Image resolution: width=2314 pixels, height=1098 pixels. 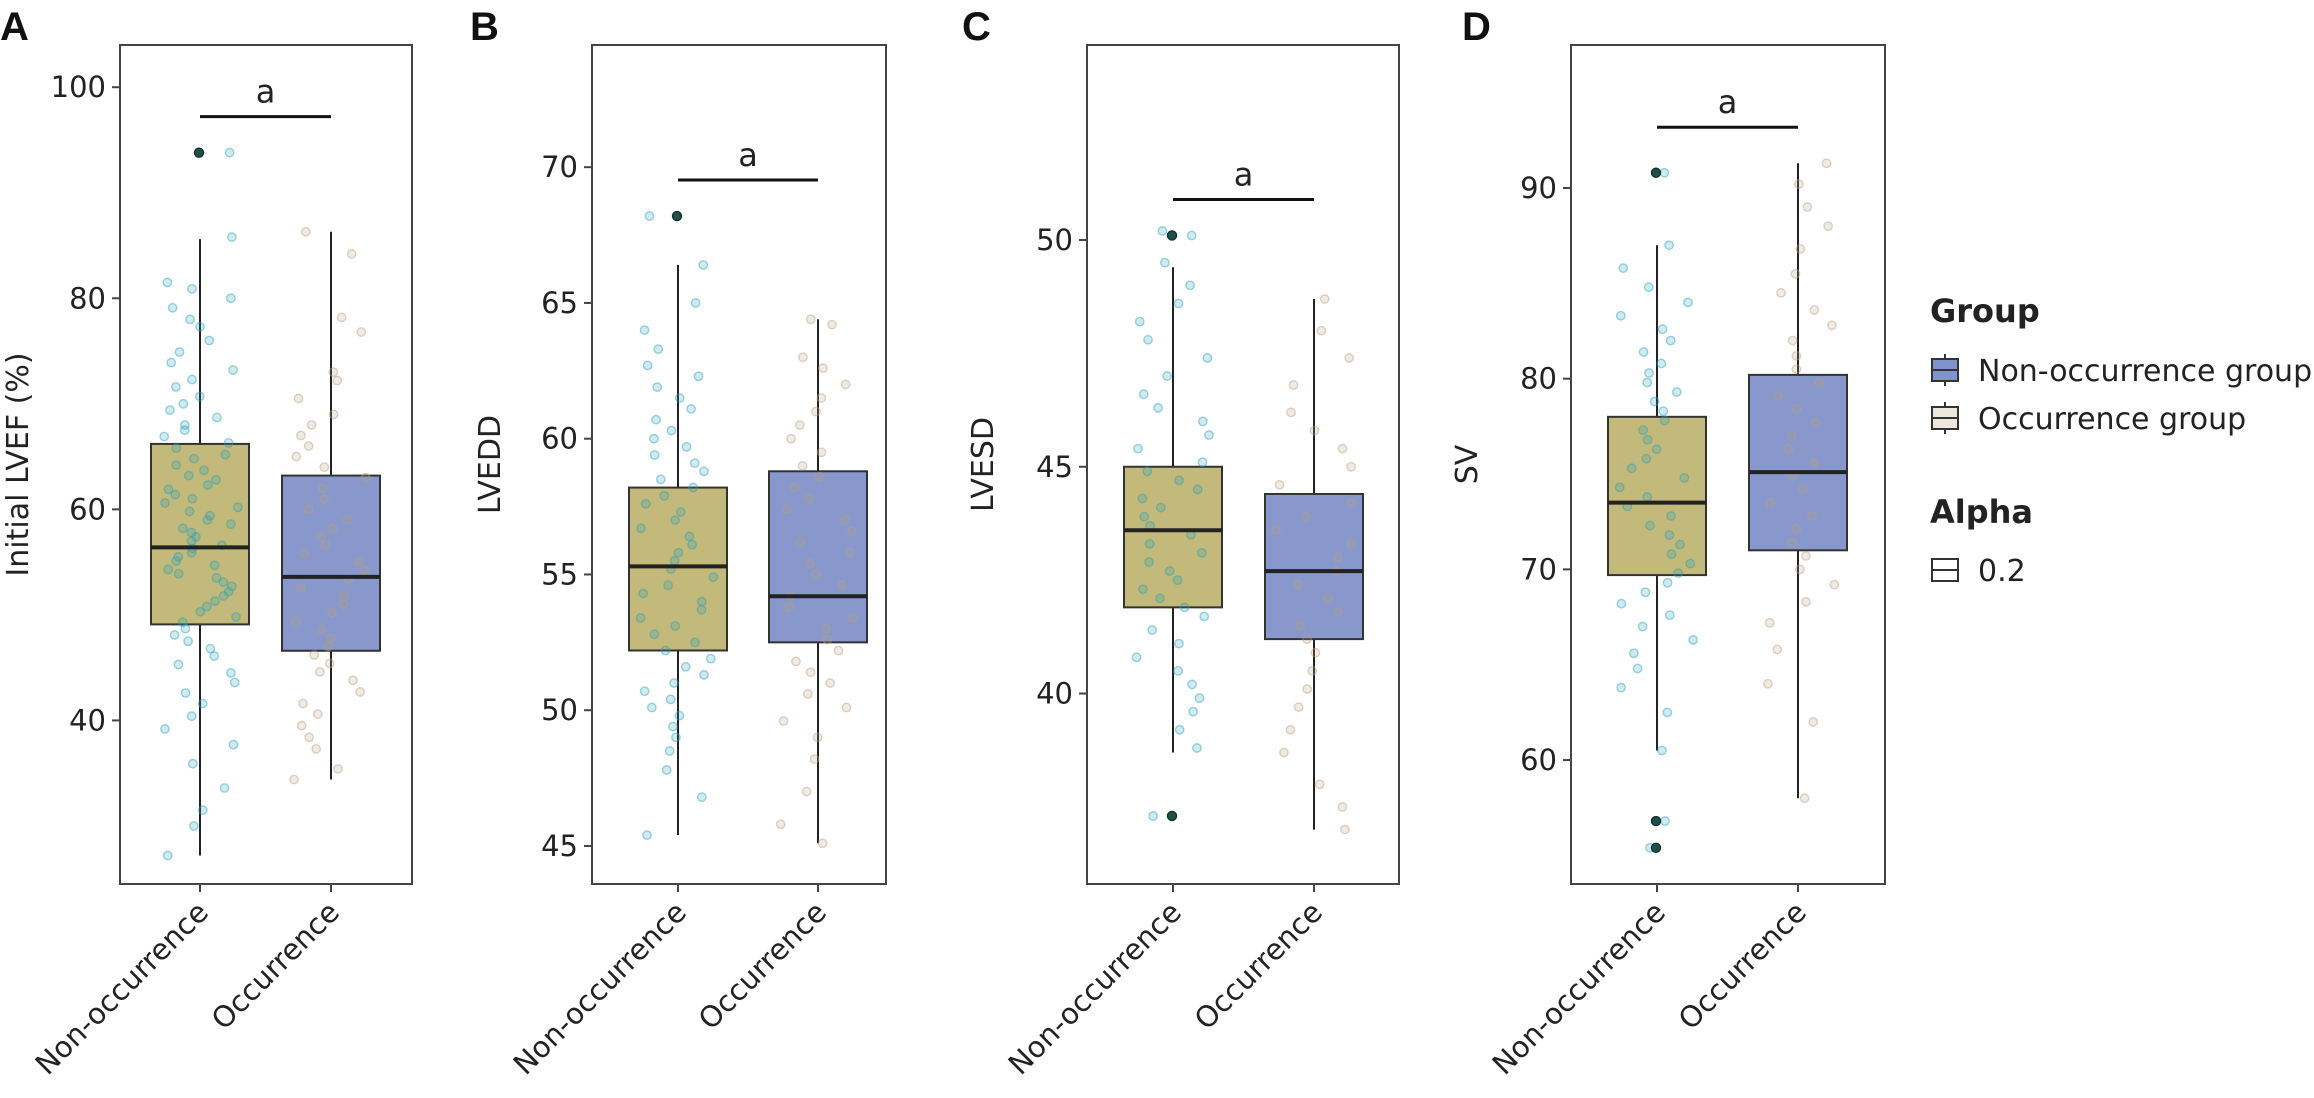 What do you see at coordinates (559, 710) in the screenshot?
I see `y-tick-label: 50` at bounding box center [559, 710].